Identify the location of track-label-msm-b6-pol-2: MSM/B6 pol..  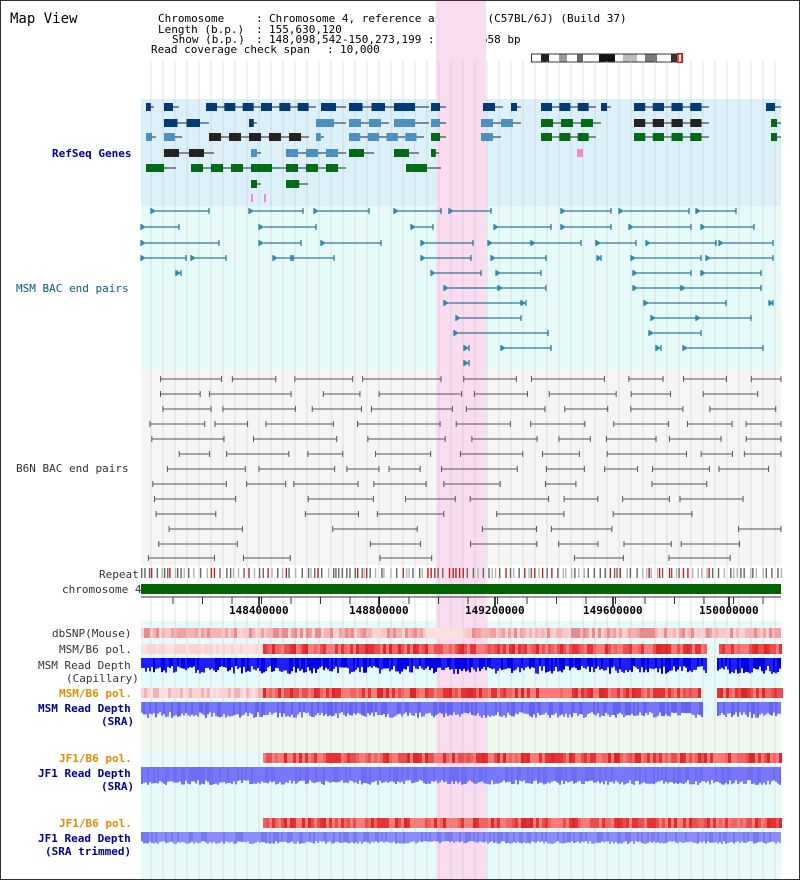
(95, 693).